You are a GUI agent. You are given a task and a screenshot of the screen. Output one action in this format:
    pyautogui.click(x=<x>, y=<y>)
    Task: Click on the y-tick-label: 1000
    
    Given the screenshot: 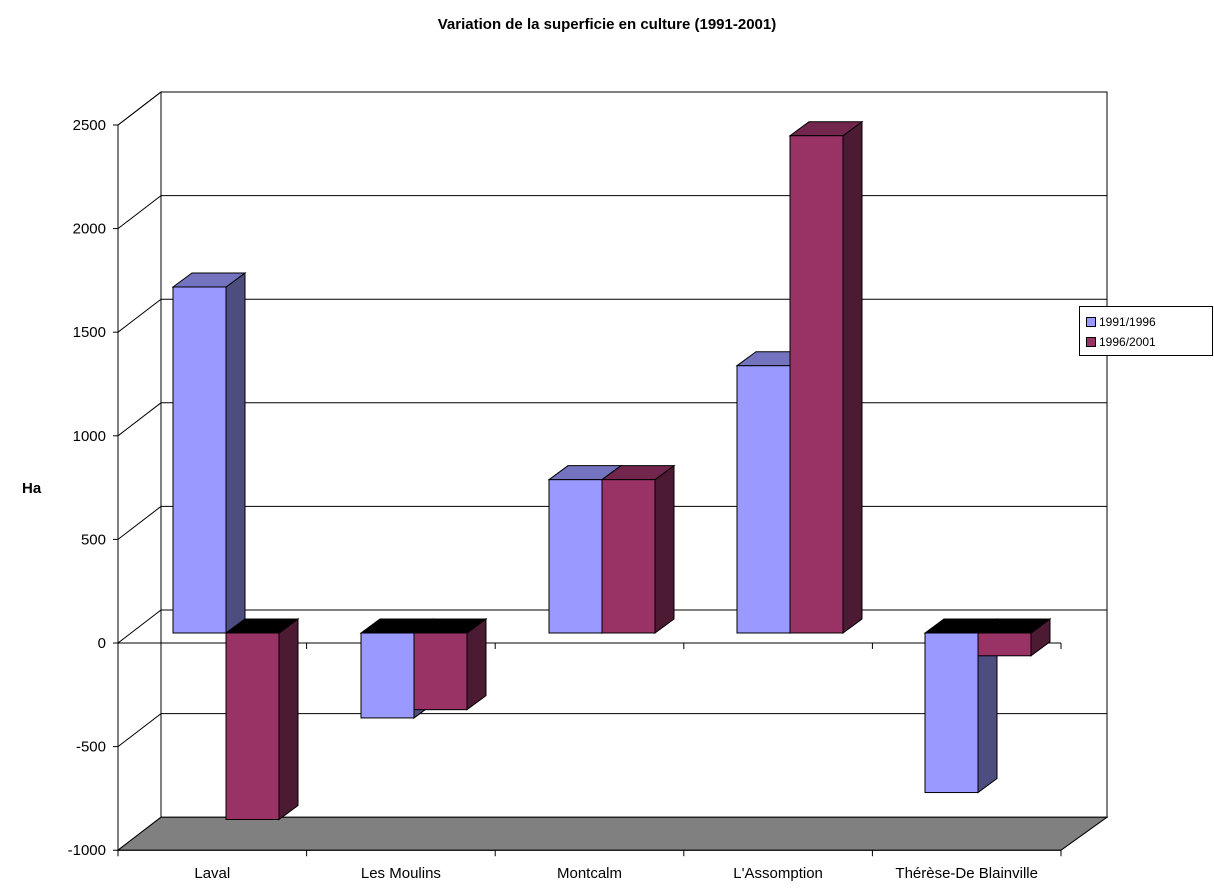 What is the action you would take?
    pyautogui.click(x=89, y=436)
    